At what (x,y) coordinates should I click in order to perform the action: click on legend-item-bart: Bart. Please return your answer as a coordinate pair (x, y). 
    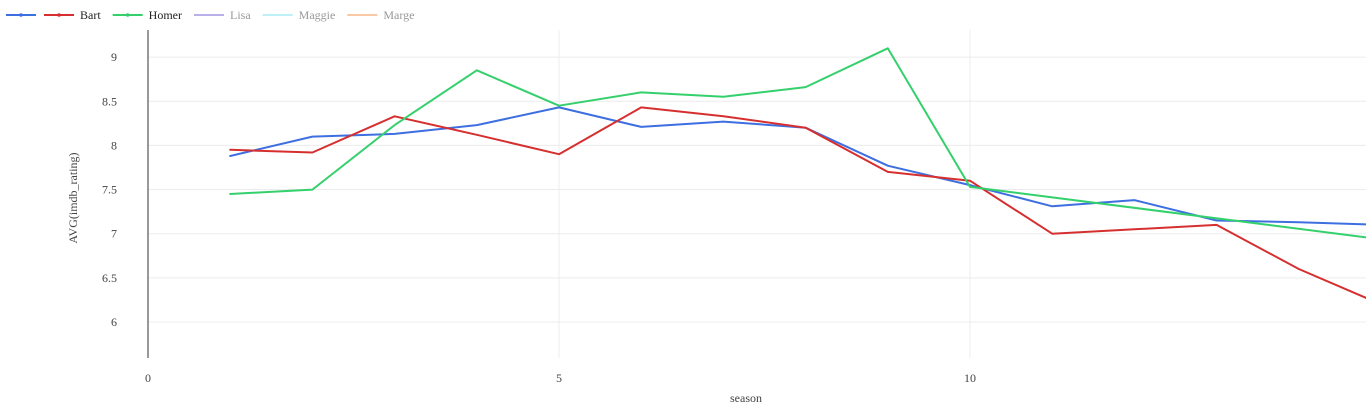
    Looking at the image, I should click on (72, 15).